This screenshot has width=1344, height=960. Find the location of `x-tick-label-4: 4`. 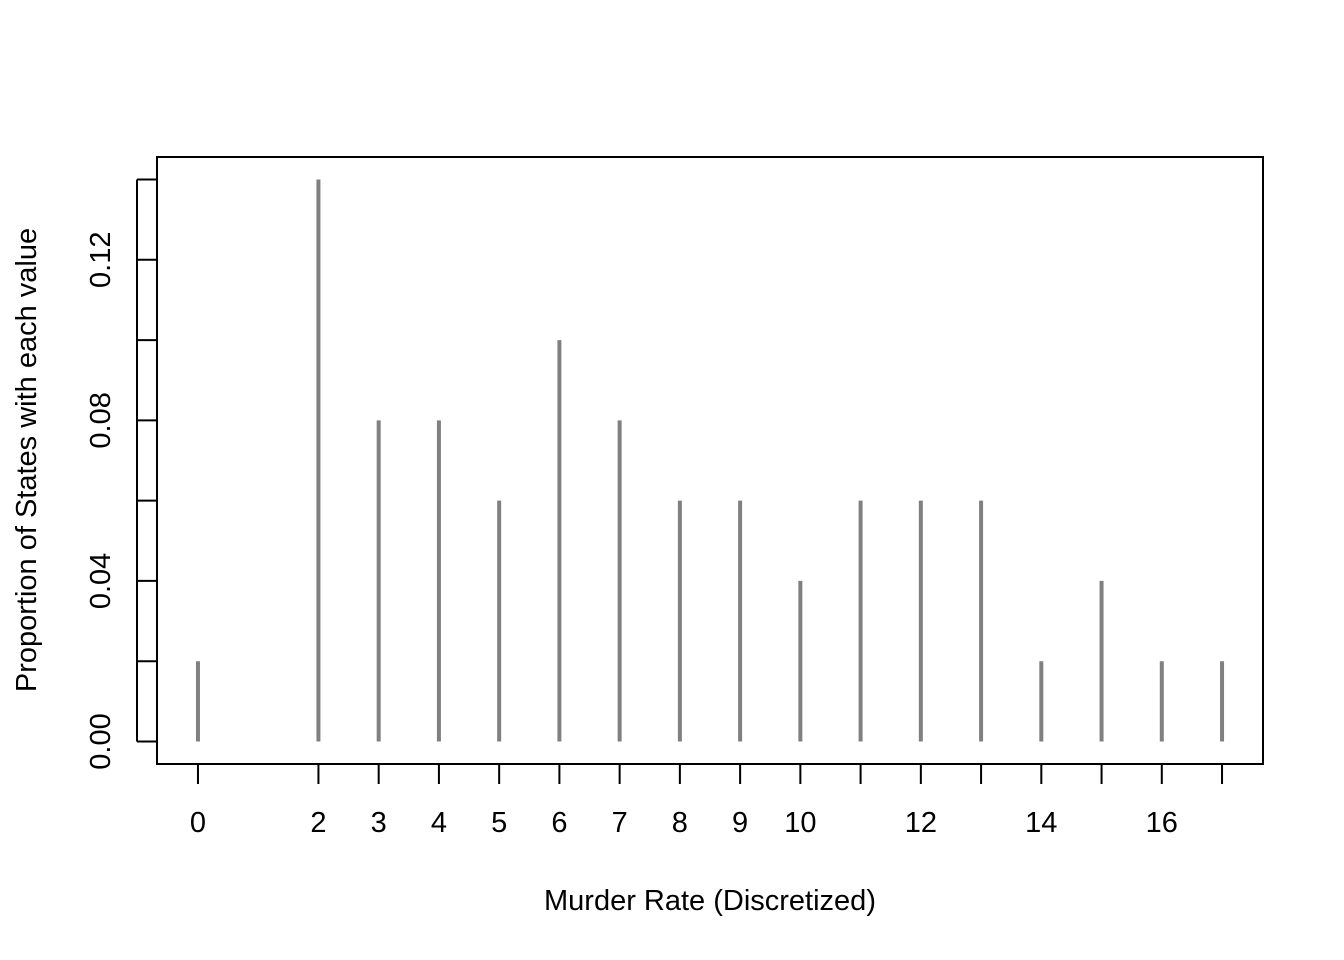

x-tick-label-4: 4 is located at coordinates (439, 823).